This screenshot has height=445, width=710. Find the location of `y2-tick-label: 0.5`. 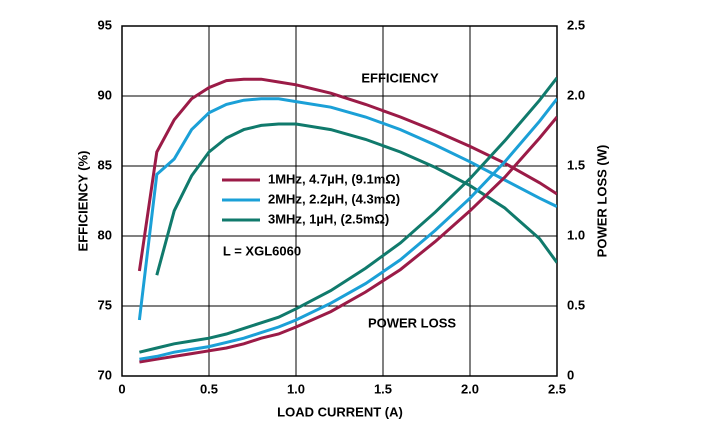

y2-tick-label: 0.5 is located at coordinates (576, 304).